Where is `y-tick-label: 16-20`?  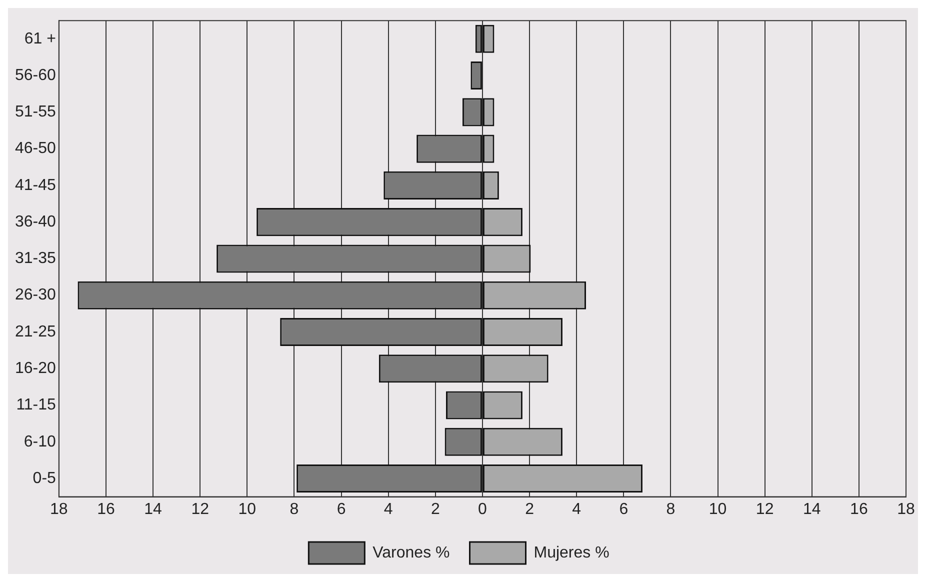
y-tick-label: 16-20 is located at coordinates (35, 368).